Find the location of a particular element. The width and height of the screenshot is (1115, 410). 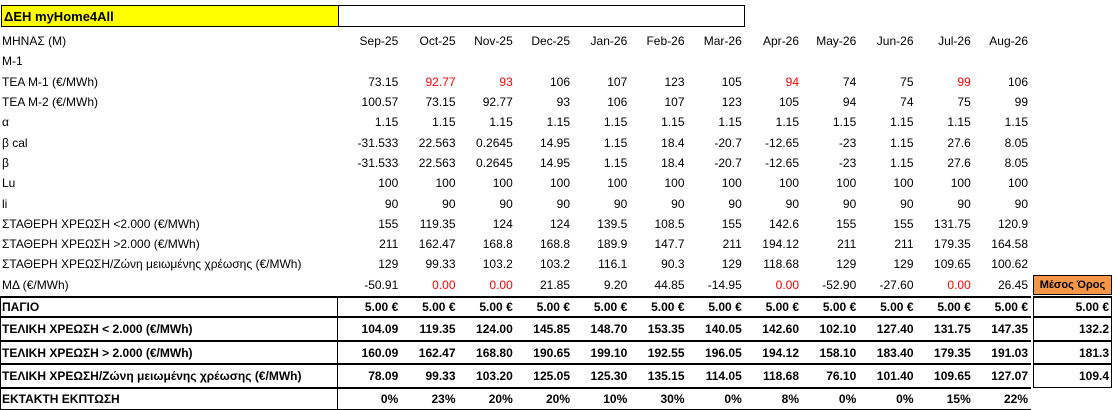

total-label: ΕΚΤΑΚΤΗ ΕΚΠΤΩΣΗ is located at coordinates (169, 399).